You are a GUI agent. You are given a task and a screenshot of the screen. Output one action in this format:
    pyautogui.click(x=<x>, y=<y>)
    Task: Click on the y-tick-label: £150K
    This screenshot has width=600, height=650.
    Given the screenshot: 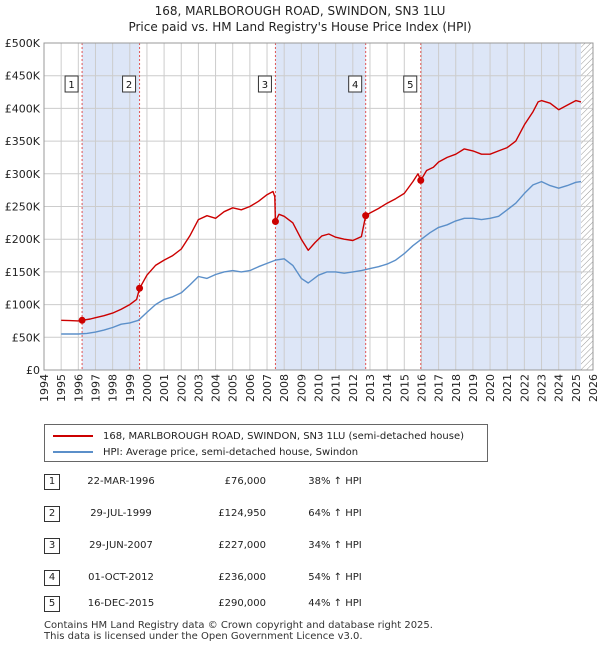 What is the action you would take?
    pyautogui.click(x=23, y=272)
    